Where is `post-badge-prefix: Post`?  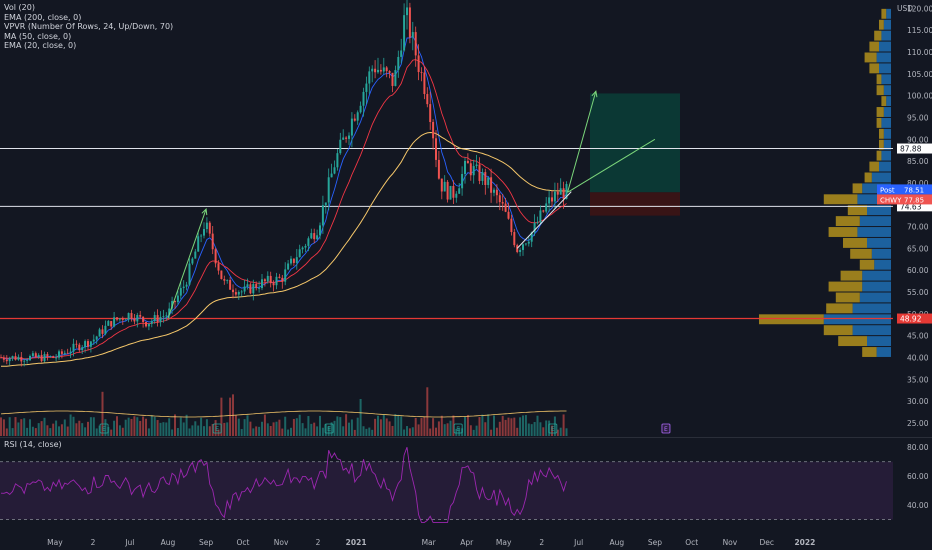
post-badge-prefix: Post is located at coordinates (887, 190).